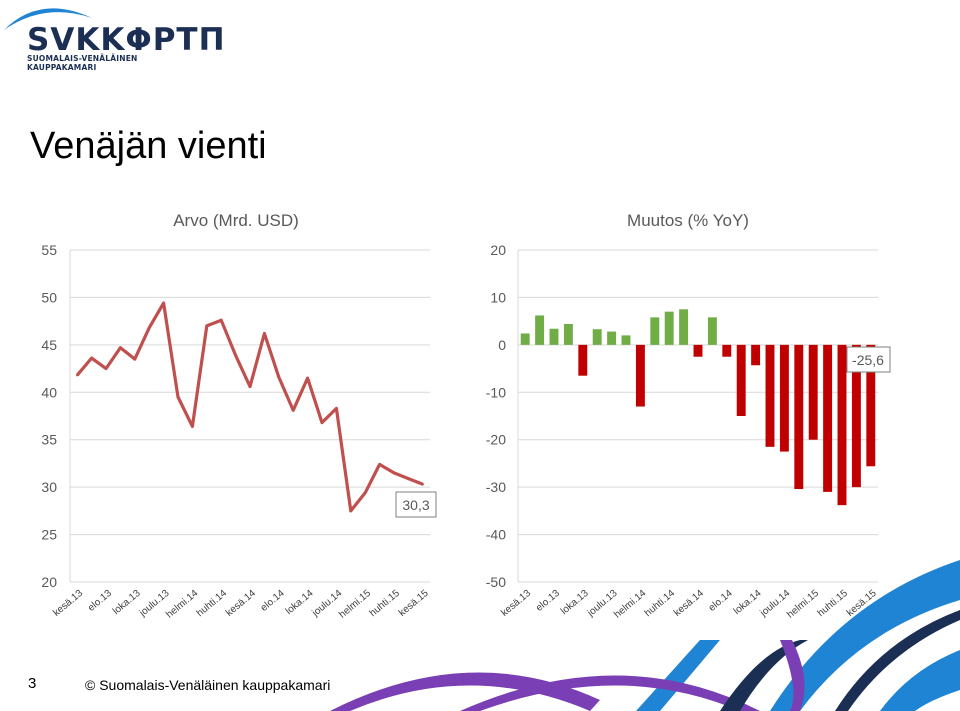 This screenshot has height=711, width=960. I want to click on y-tick-label: -20, so click(496, 440).